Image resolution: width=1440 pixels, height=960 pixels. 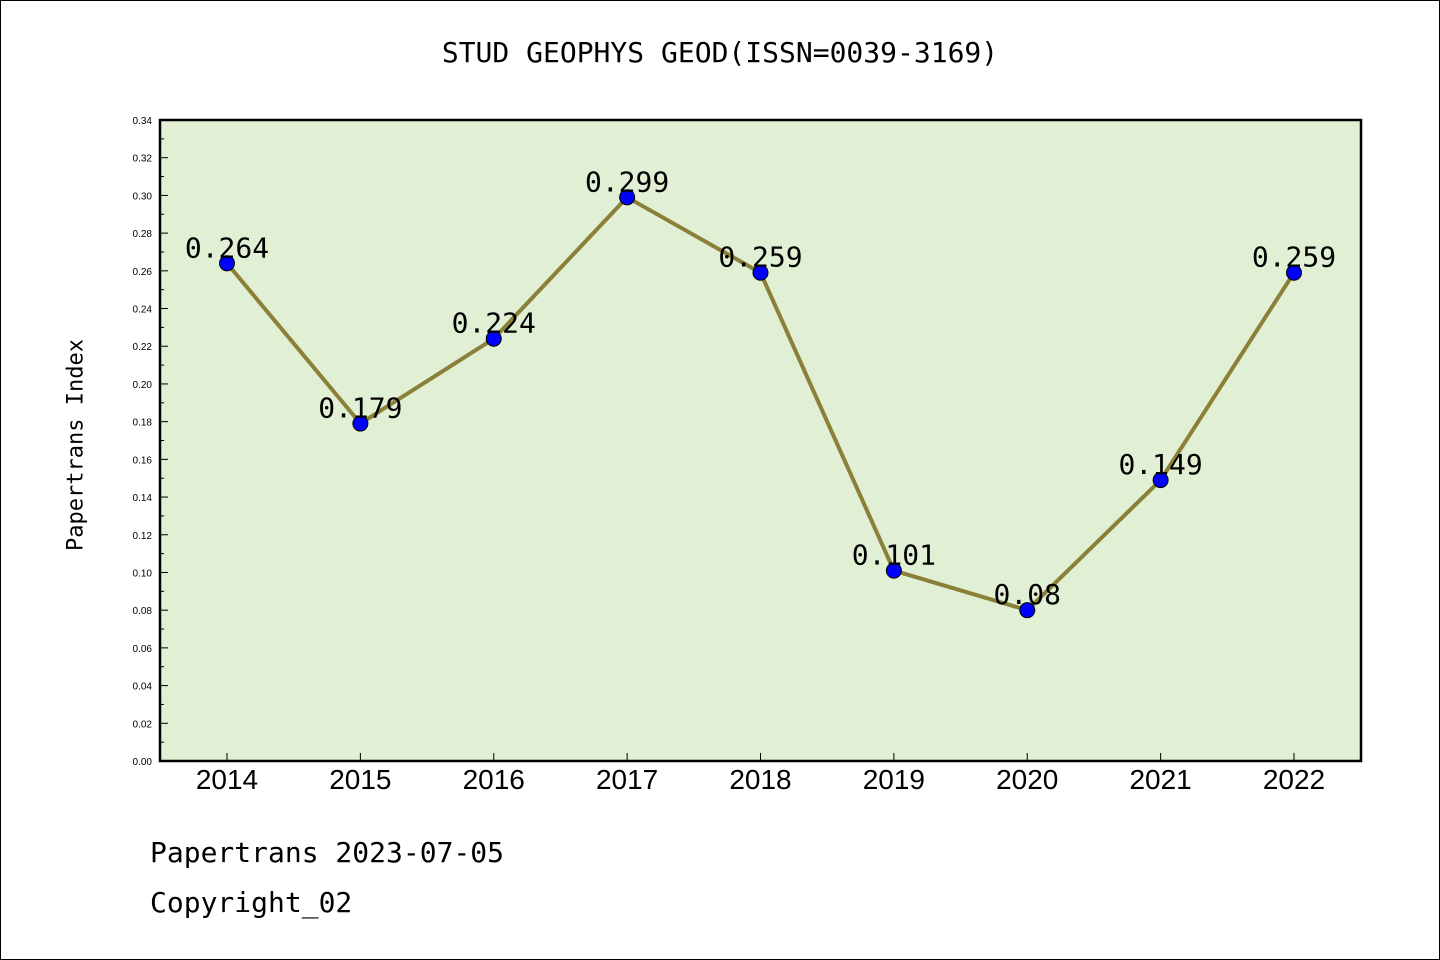 I want to click on y-tick-label: 0.06, so click(x=143, y=649).